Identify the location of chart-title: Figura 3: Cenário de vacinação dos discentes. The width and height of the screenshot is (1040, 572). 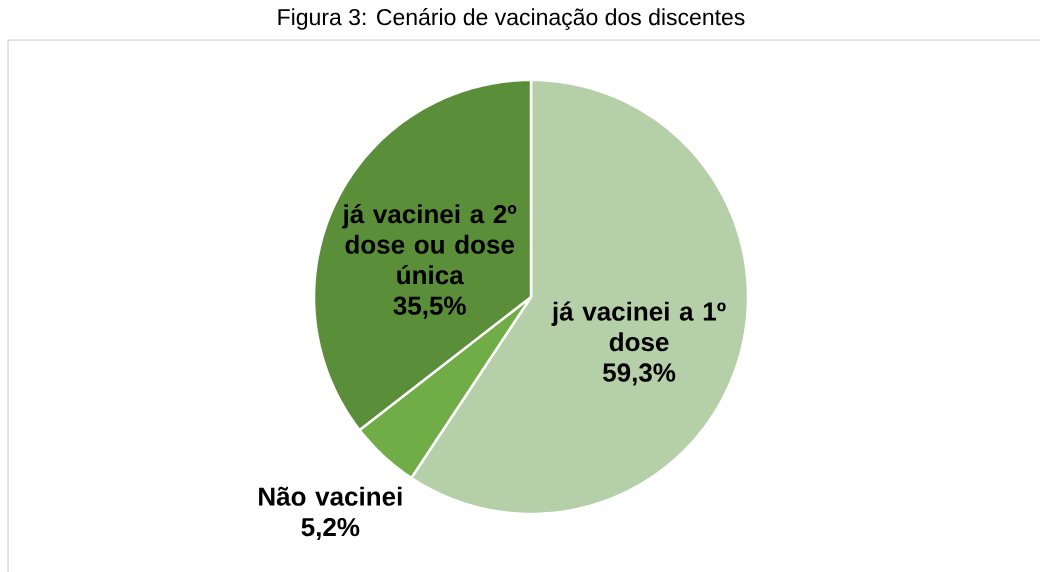
(511, 19).